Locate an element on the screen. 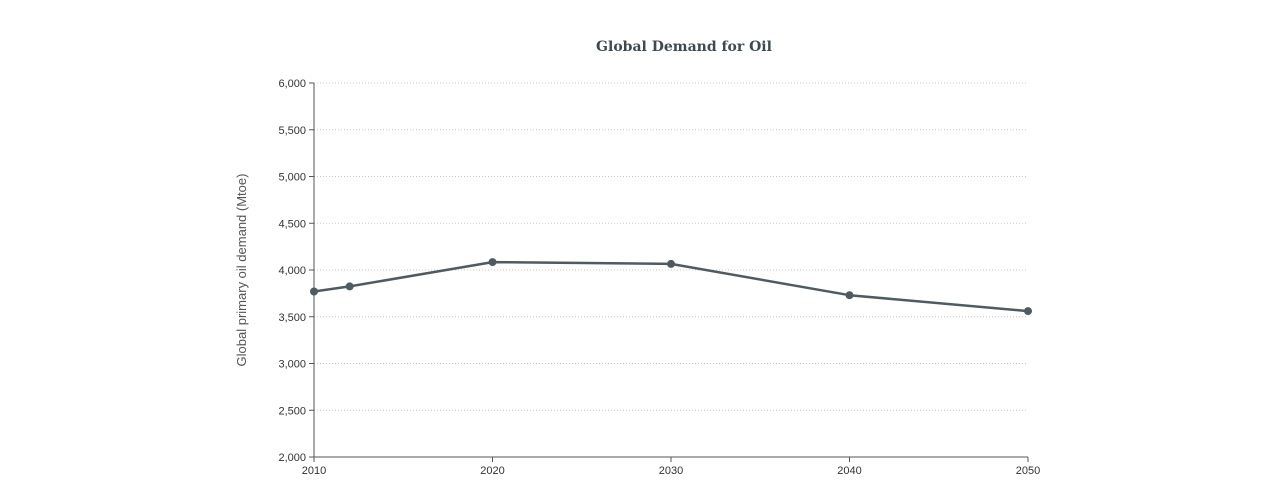 The width and height of the screenshot is (1280, 499). x-axis-ticks: 2010 2020 2030 2040 2050 is located at coordinates (671, 467).